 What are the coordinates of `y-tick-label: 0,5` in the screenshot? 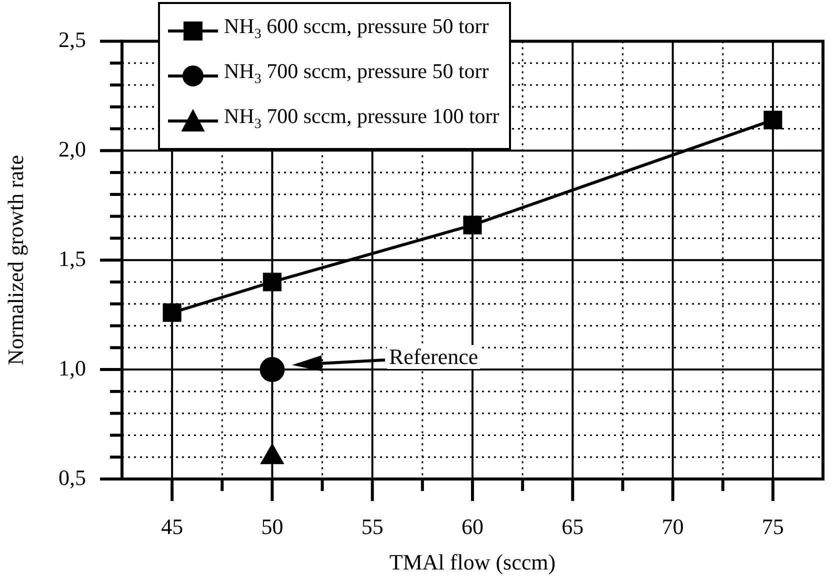 It's located at (72, 477).